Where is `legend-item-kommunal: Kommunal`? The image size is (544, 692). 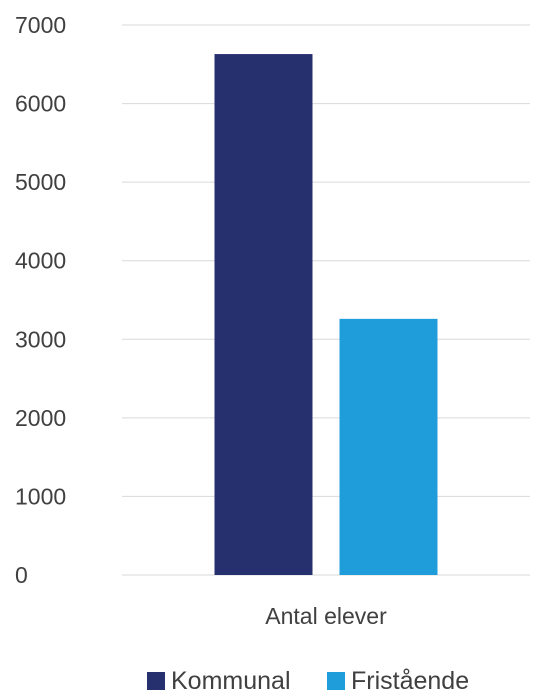
legend-item-kommunal: Kommunal is located at coordinates (219, 679).